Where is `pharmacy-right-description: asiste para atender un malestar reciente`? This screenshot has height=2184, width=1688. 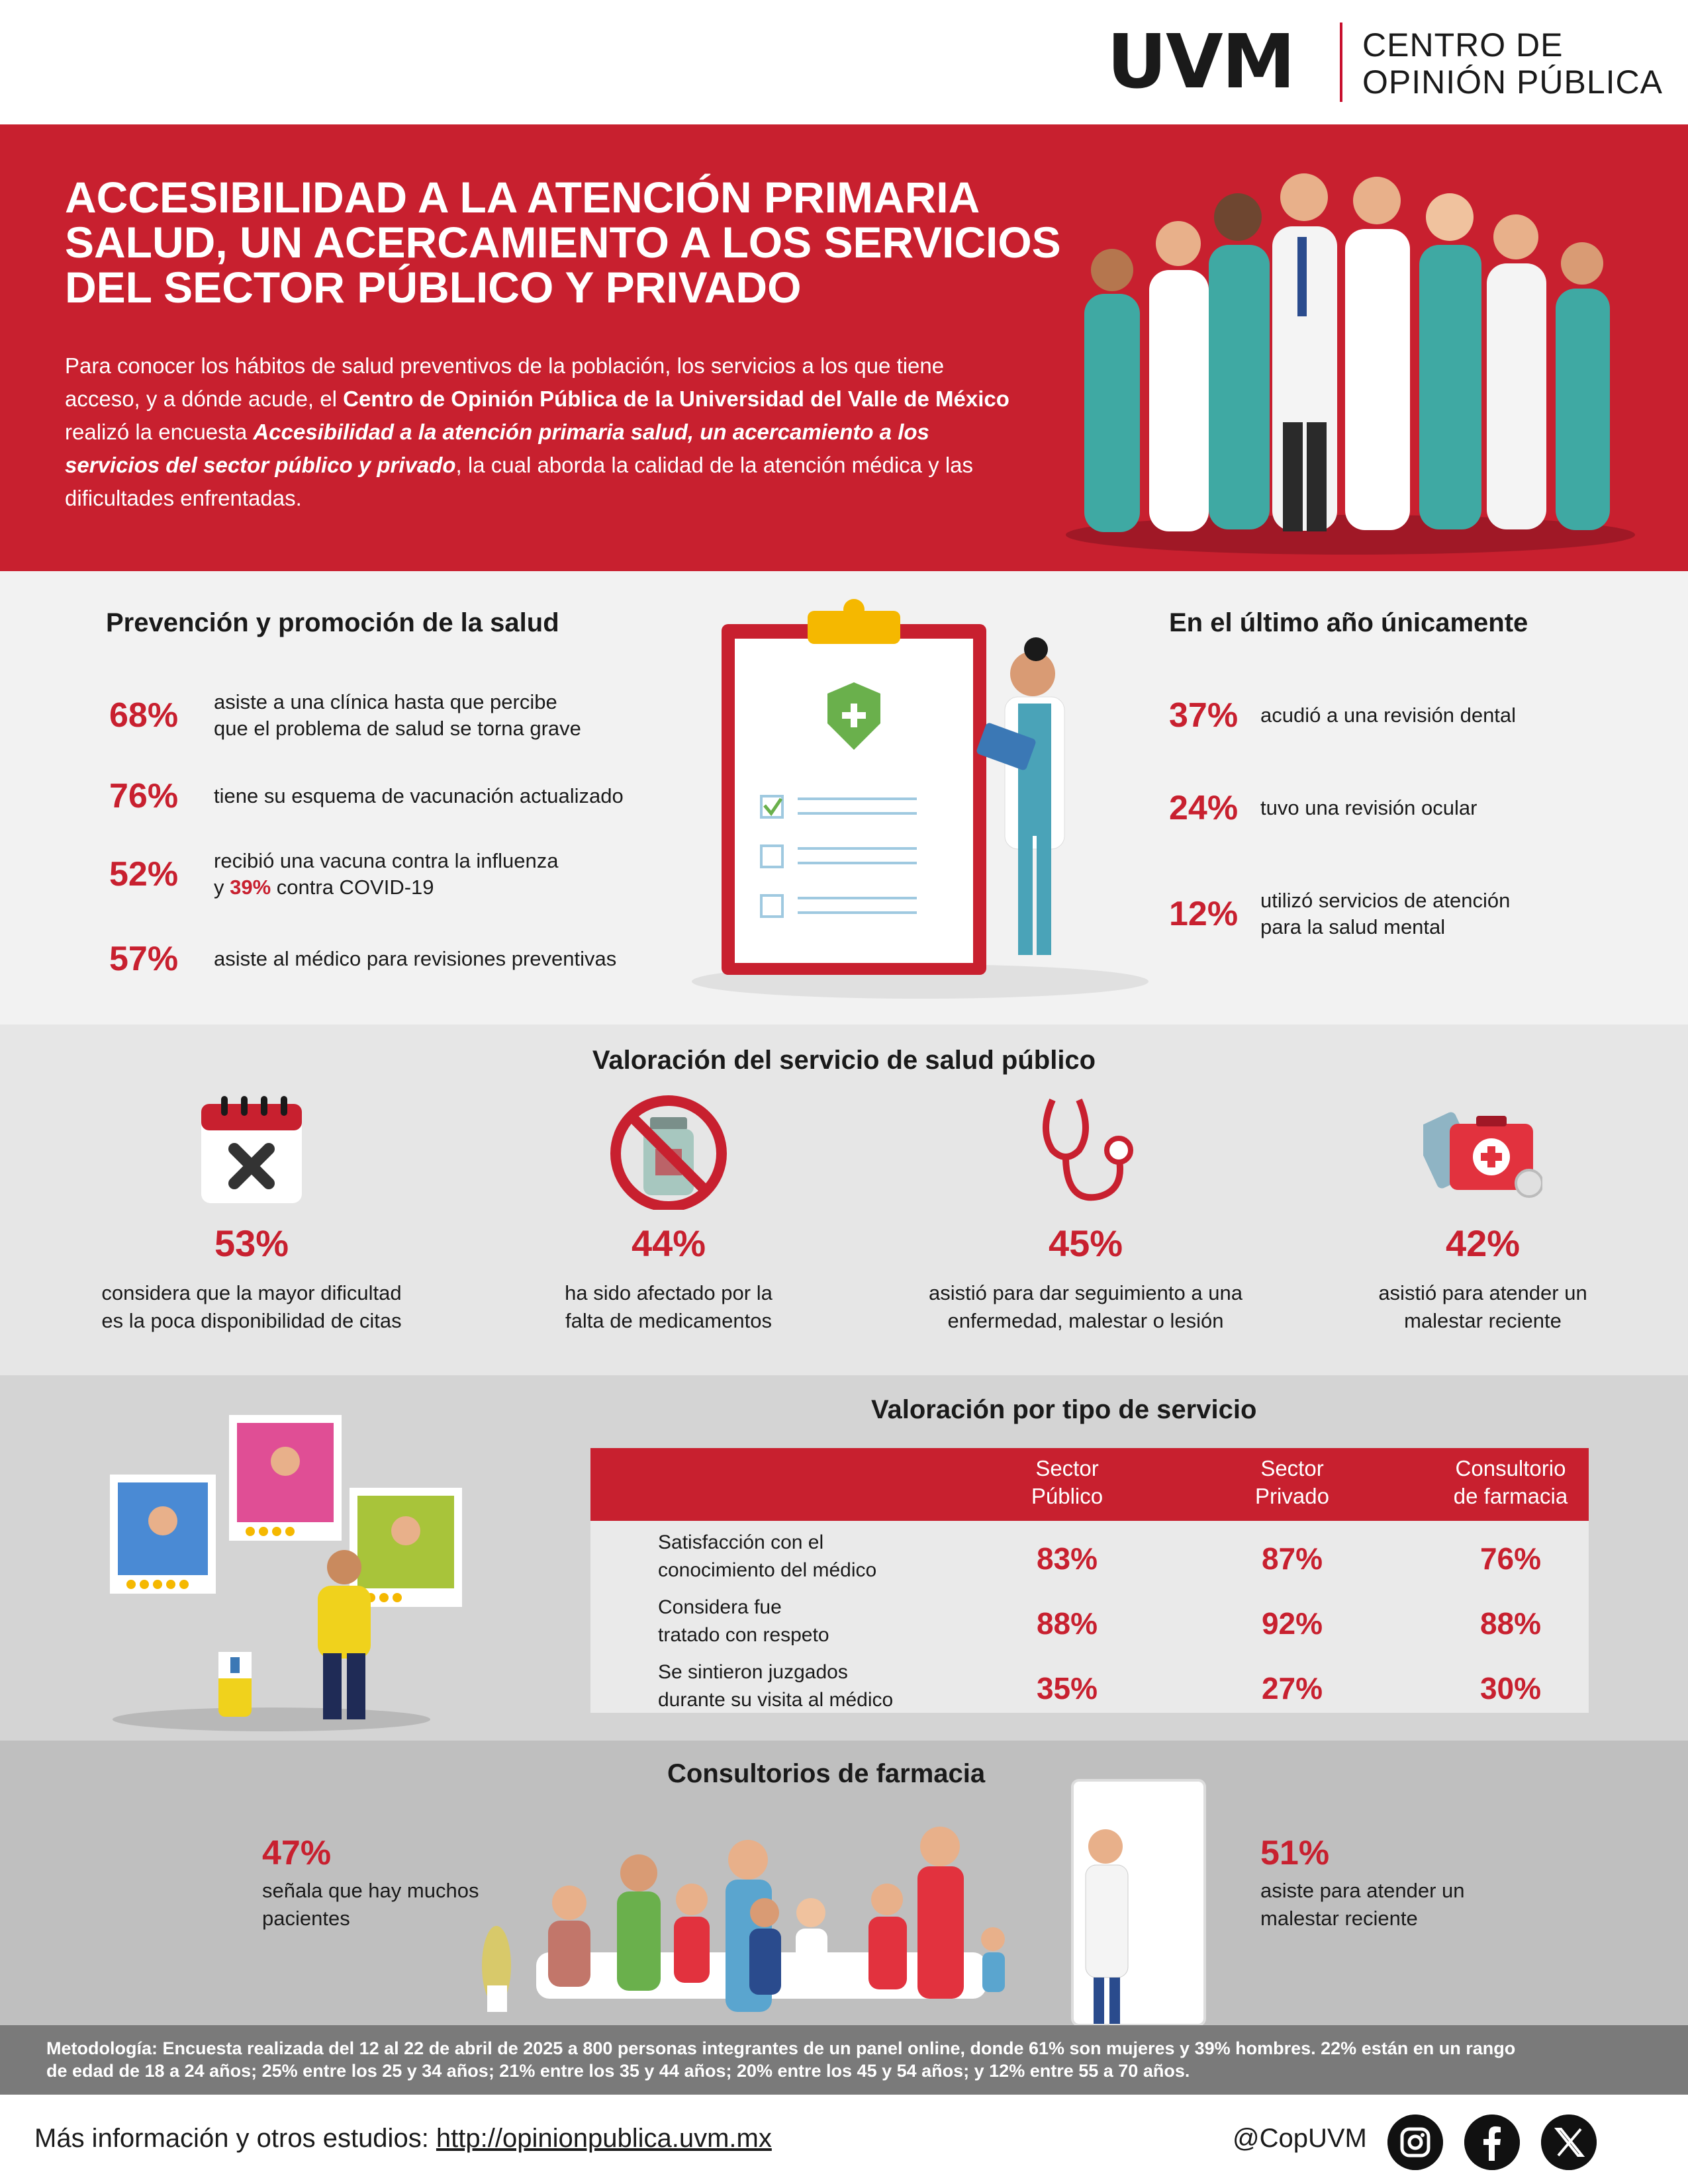
pharmacy-right-description: asiste para atender un malestar reciente is located at coordinates (1399, 1905).